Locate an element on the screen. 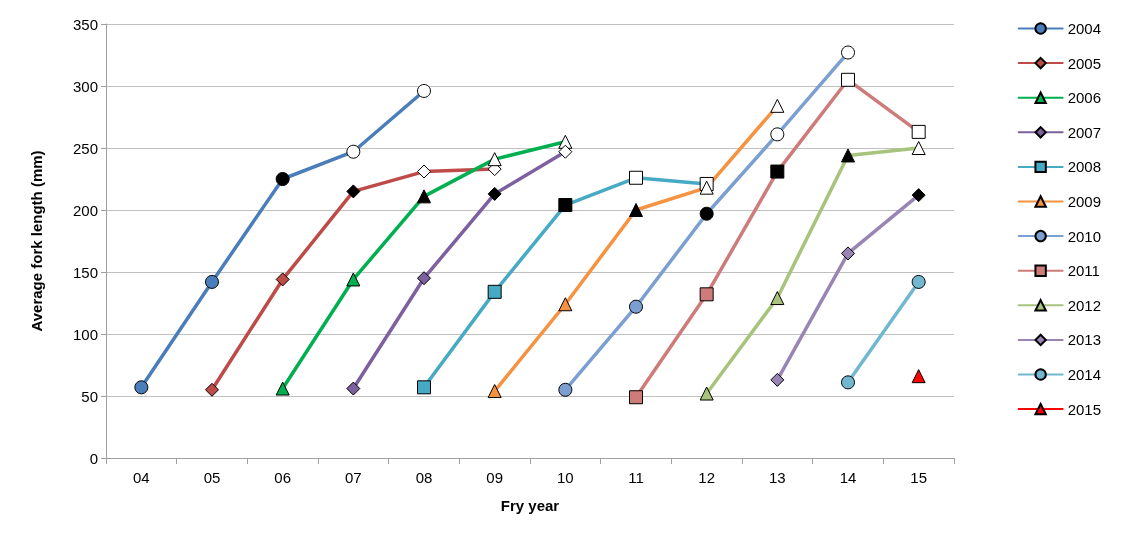 Image resolution: width=1122 pixels, height=548 pixels. legend-label: 2013 is located at coordinates (1084, 340).